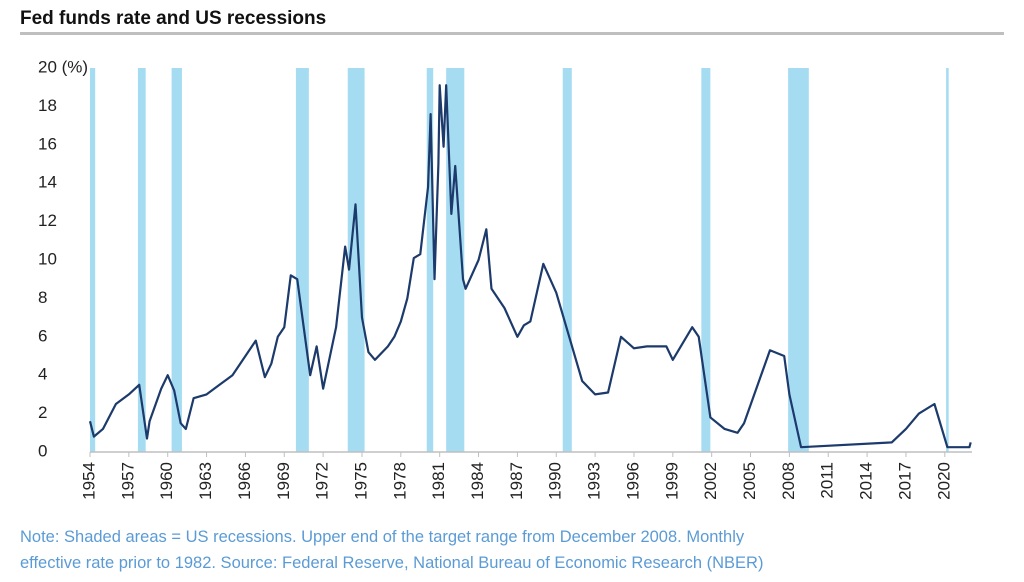  I want to click on x-tick-label: 1990, so click(555, 481).